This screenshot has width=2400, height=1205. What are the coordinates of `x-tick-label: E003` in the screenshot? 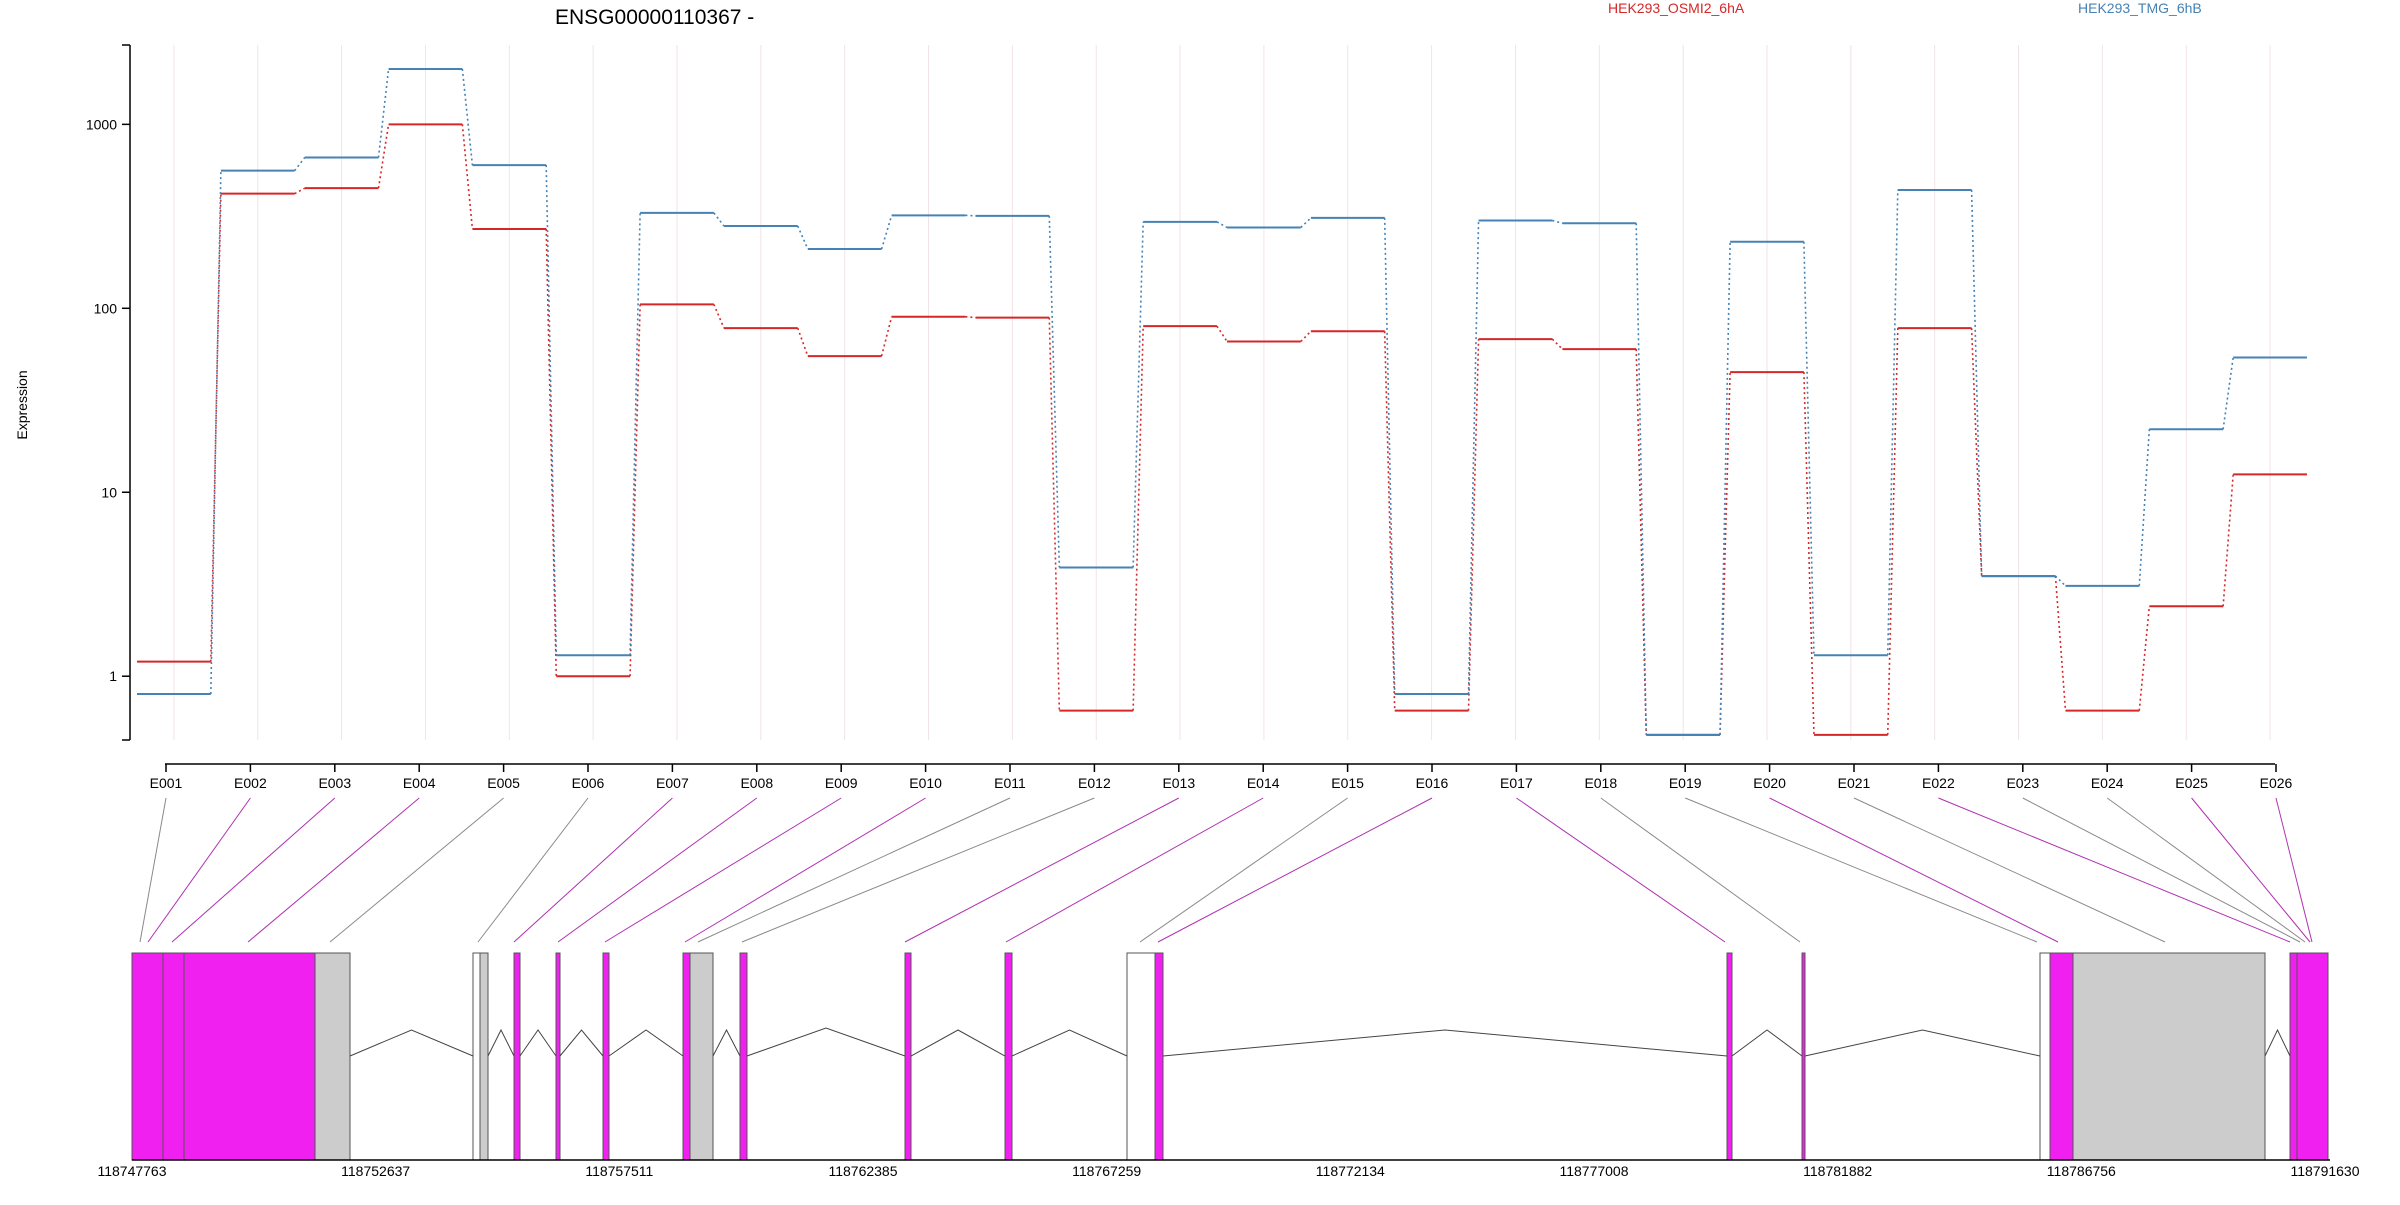 It's located at (334, 783).